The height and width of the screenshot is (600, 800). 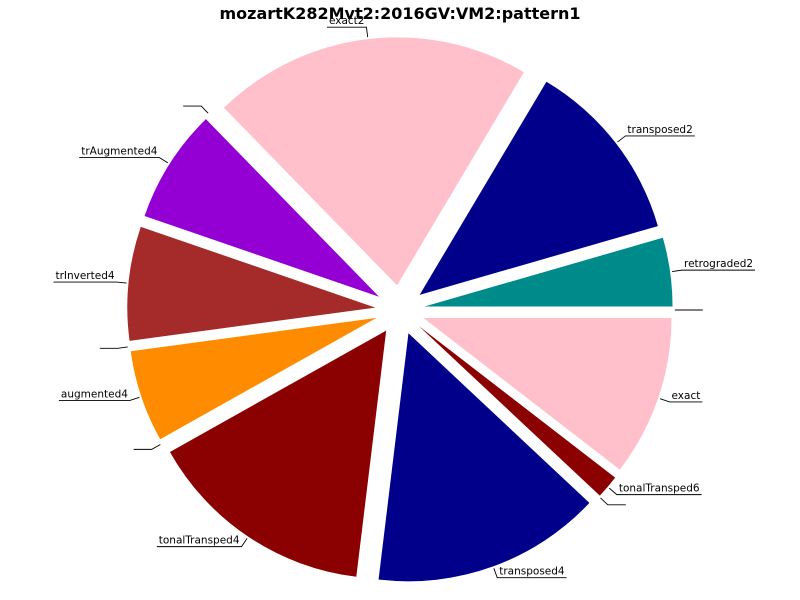 I want to click on slice-label-transposed-4: transposed4, so click(x=532, y=572).